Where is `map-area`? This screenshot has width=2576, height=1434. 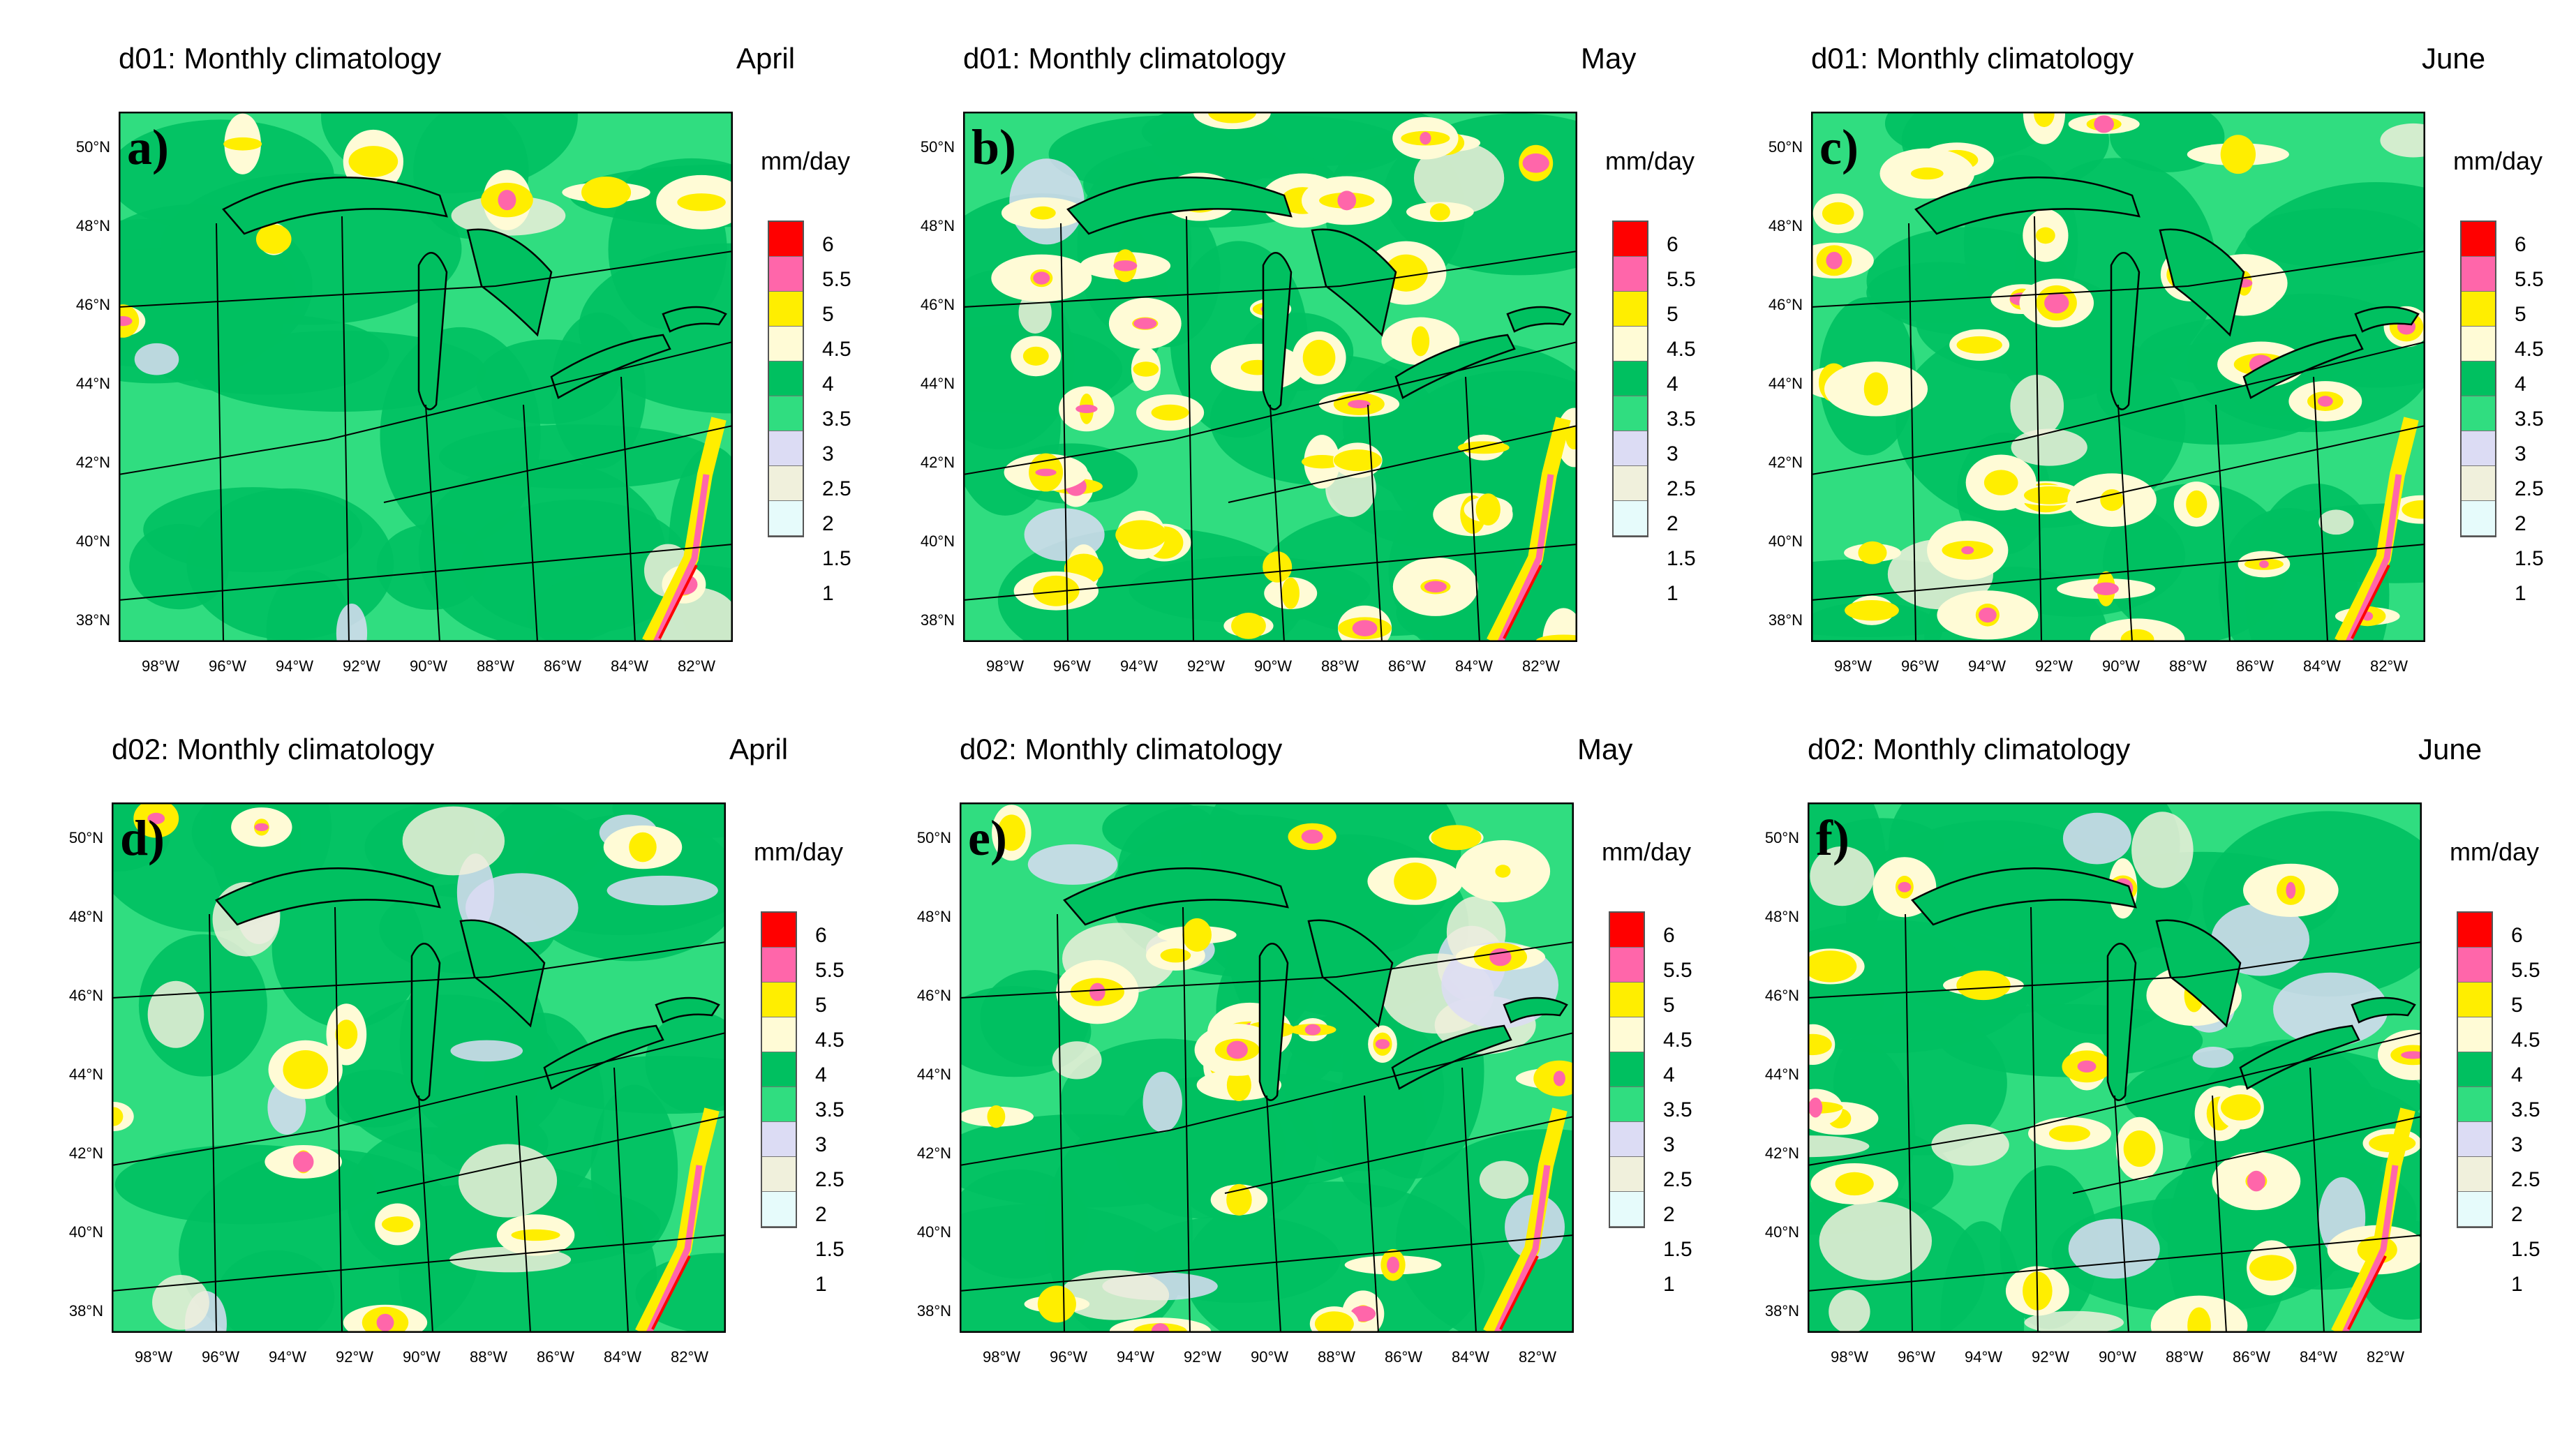 map-area is located at coordinates (419, 1067).